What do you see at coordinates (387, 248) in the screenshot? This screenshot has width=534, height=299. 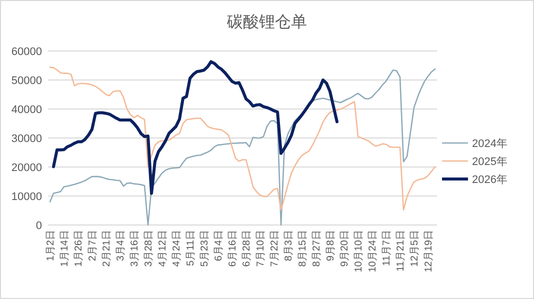 I see `x-tick-label: 11月7日` at bounding box center [387, 248].